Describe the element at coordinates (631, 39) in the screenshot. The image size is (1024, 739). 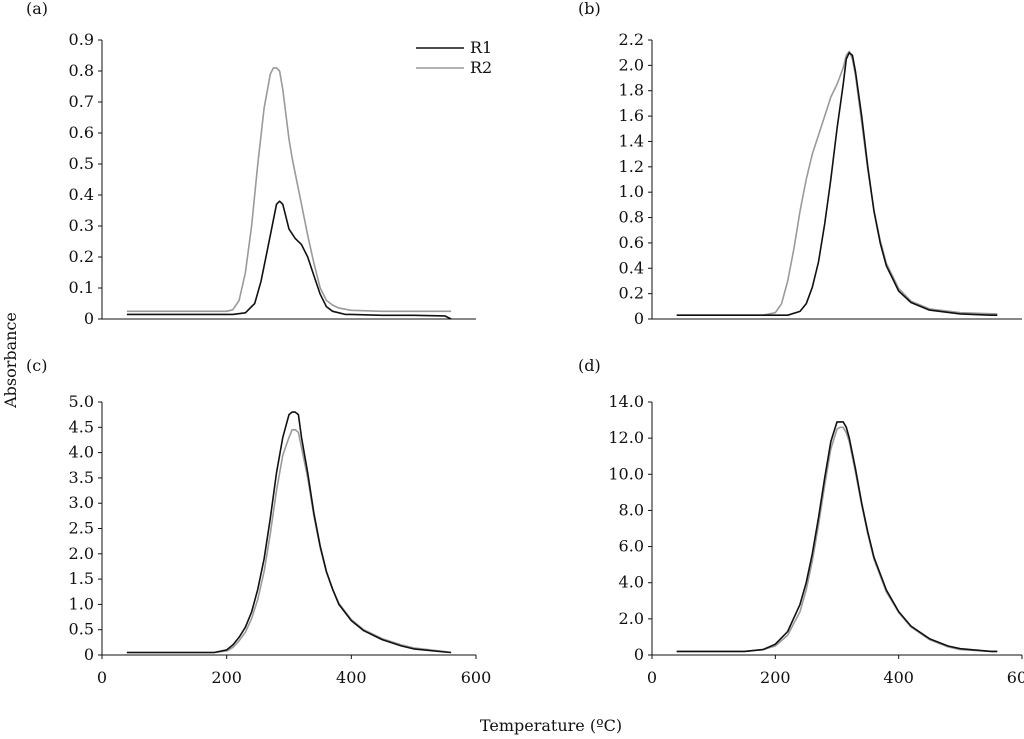
I see `y-tick-label: 2.2` at that location.